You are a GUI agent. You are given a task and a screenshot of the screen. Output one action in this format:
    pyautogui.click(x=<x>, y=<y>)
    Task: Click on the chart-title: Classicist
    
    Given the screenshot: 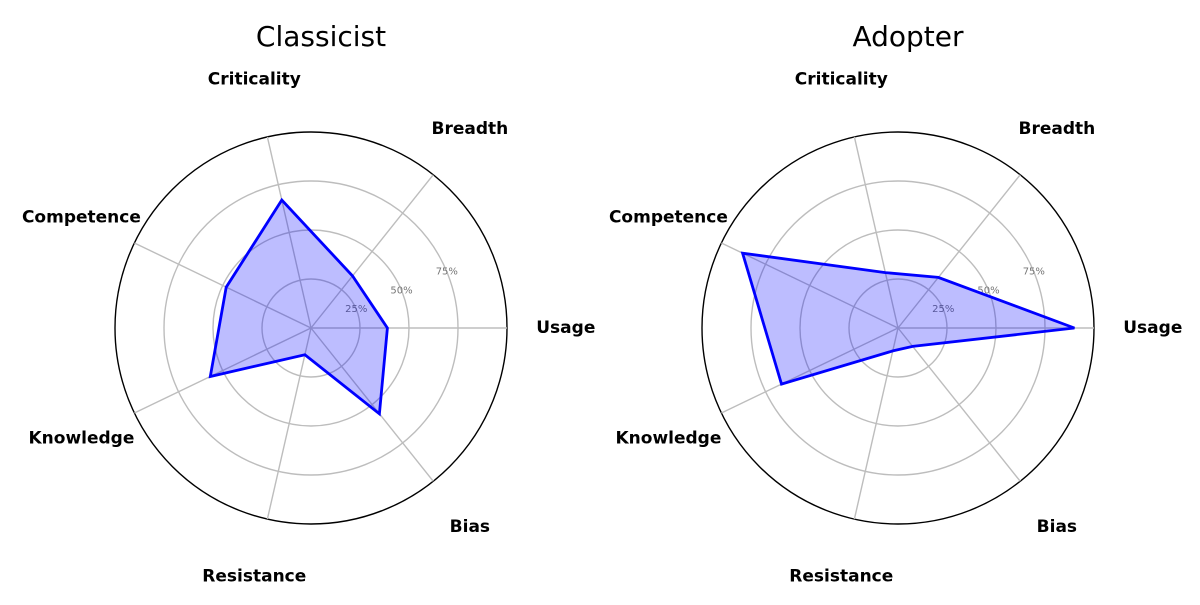 What is the action you would take?
    pyautogui.click(x=321, y=36)
    